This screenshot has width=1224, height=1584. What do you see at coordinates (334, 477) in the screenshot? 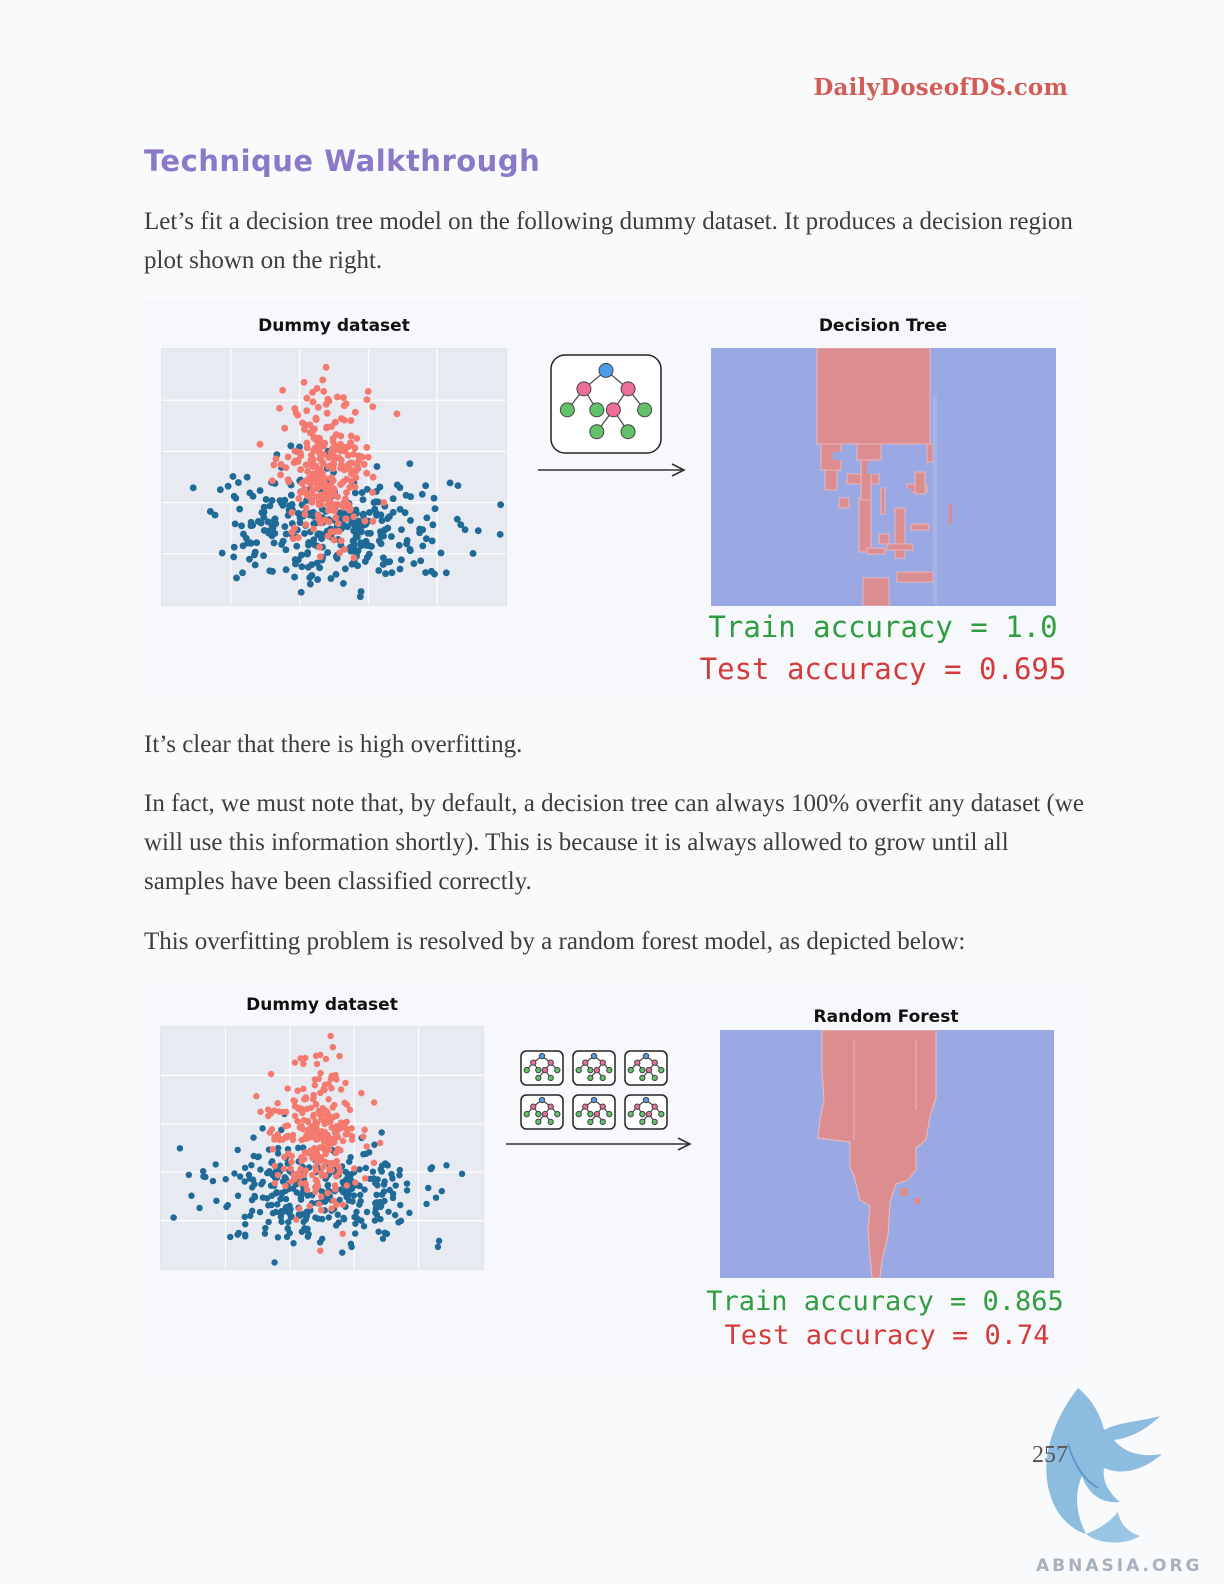
I see `dummy-dataset-scatter` at bounding box center [334, 477].